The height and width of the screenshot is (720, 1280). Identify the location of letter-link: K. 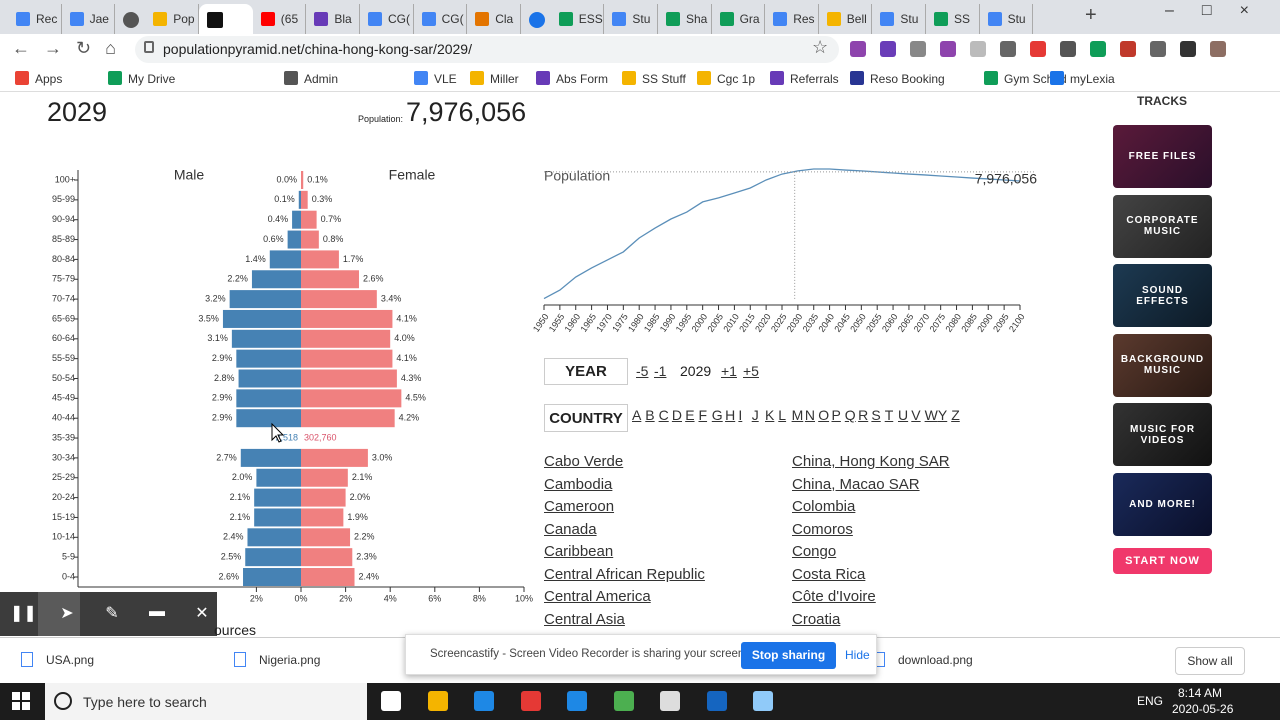
(770, 415).